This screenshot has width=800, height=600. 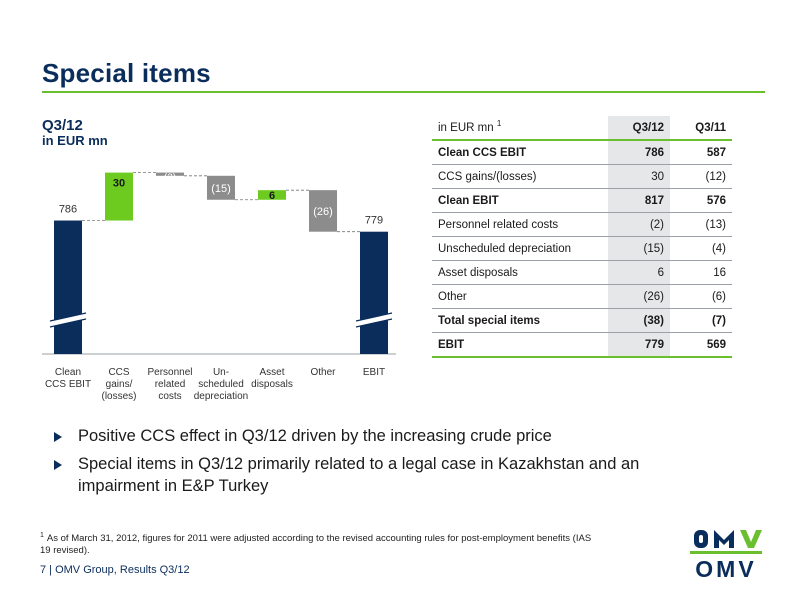 I want to click on table-row: EBIT 779 569, so click(x=582, y=345).